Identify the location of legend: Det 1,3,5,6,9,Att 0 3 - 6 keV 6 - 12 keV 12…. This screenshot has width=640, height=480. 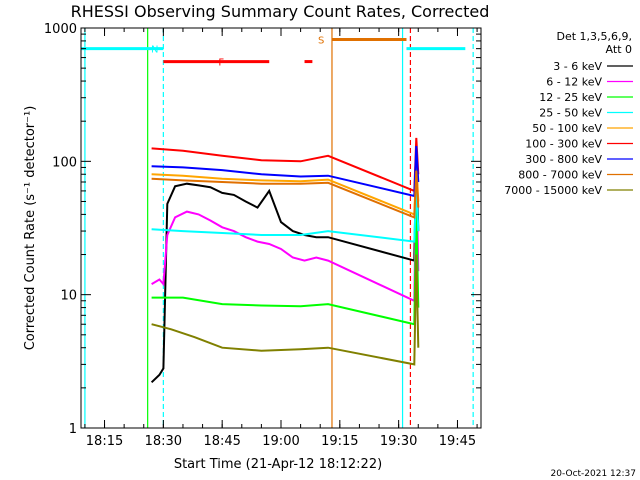
(568, 113).